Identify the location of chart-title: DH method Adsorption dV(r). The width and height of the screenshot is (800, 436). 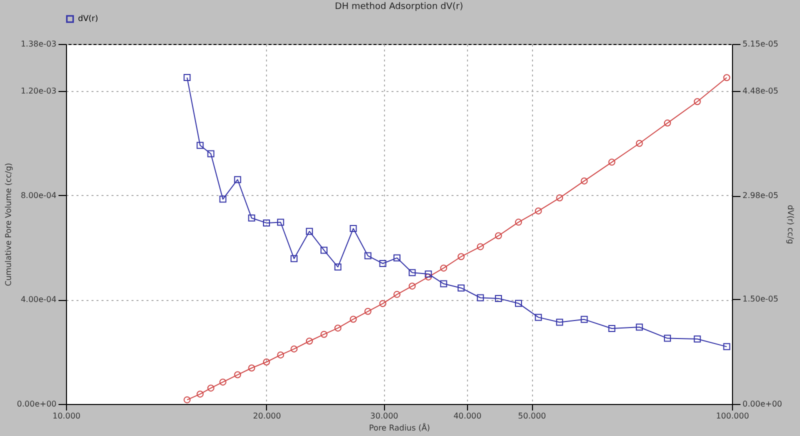
(399, 7).